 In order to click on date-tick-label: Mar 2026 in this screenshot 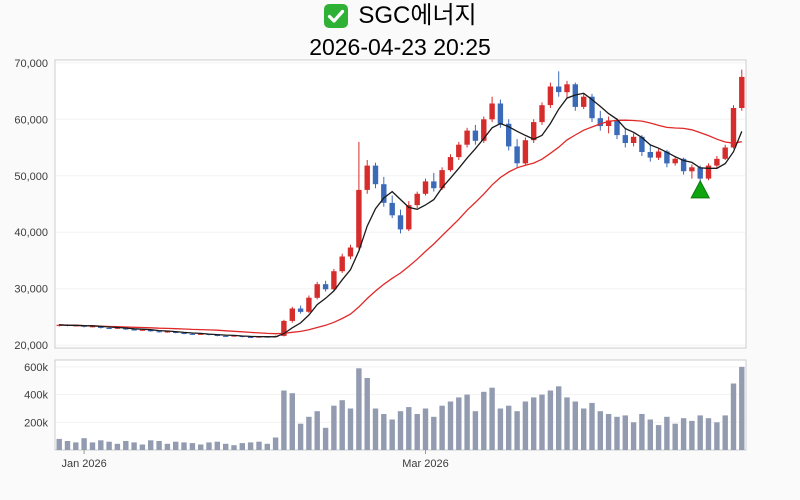, I will do `click(425, 464)`.